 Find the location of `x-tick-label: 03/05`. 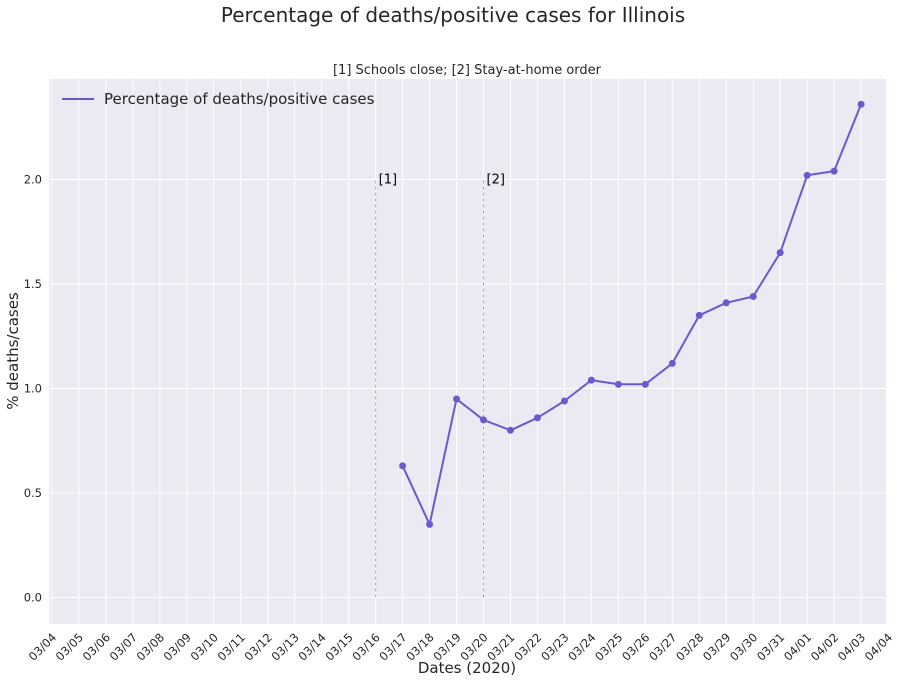

x-tick-label: 03/05 is located at coordinates (69, 646).